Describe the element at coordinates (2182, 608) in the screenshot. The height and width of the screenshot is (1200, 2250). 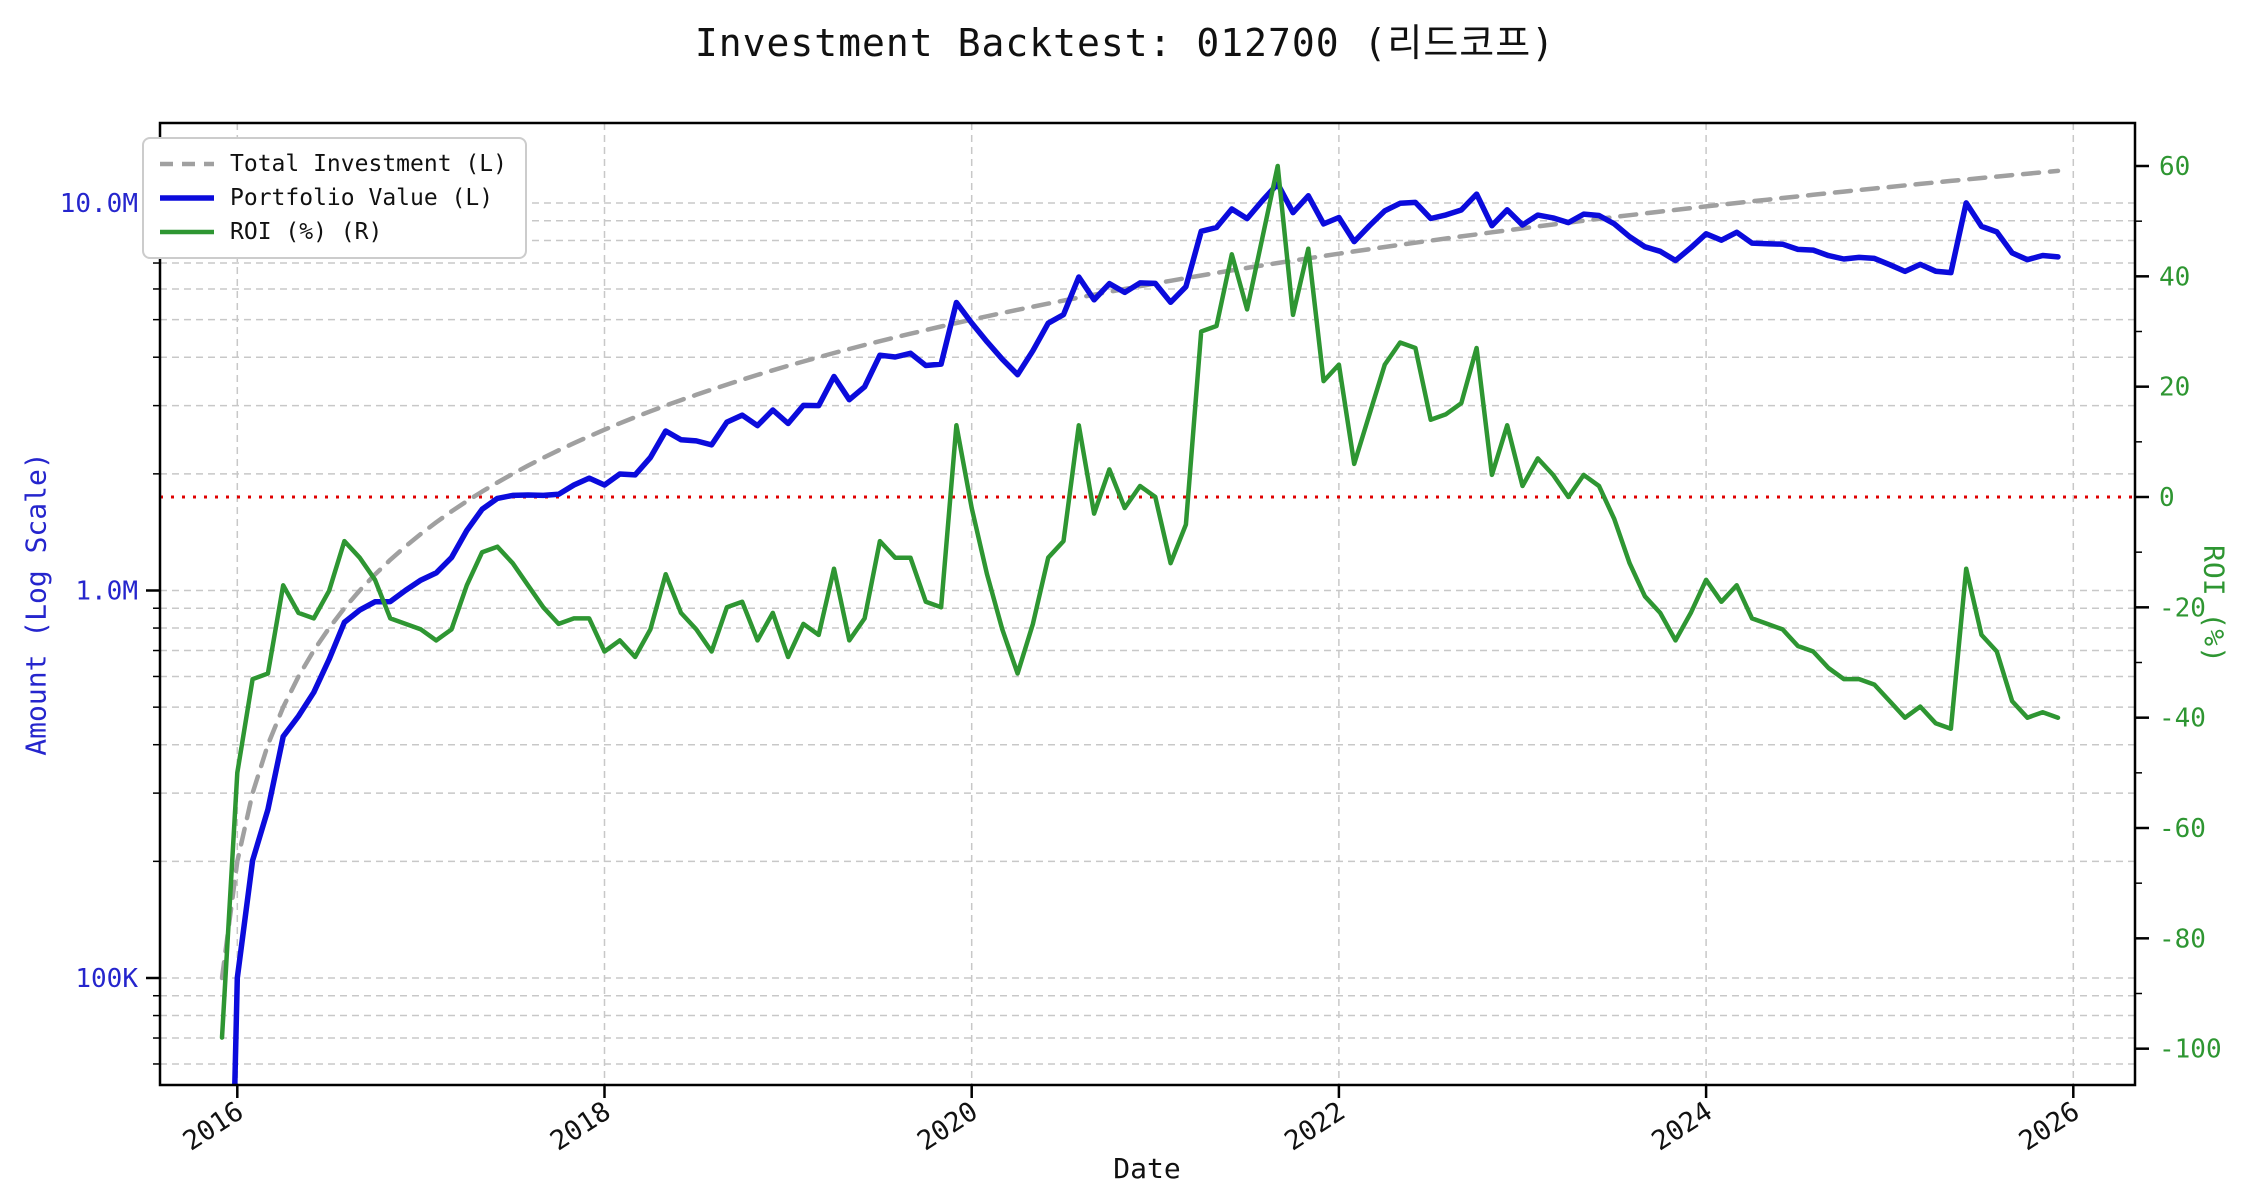
I see `right-tick-label: -20` at that location.